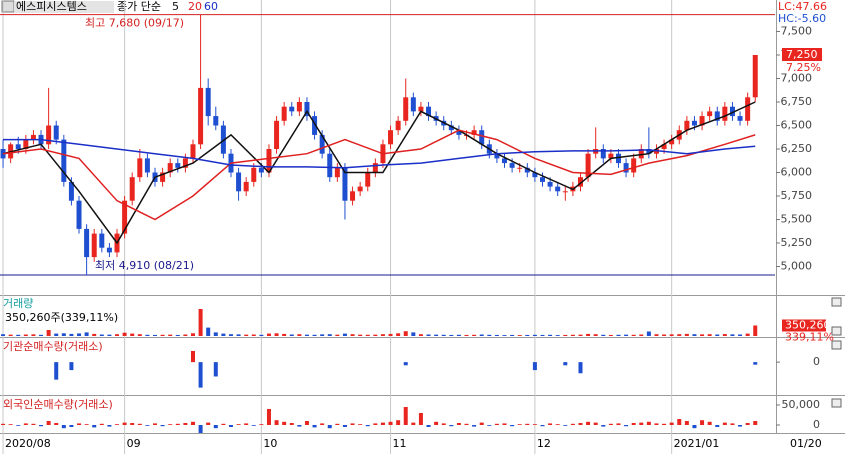  I want to click on x-tick-label: 10, so click(270, 443).